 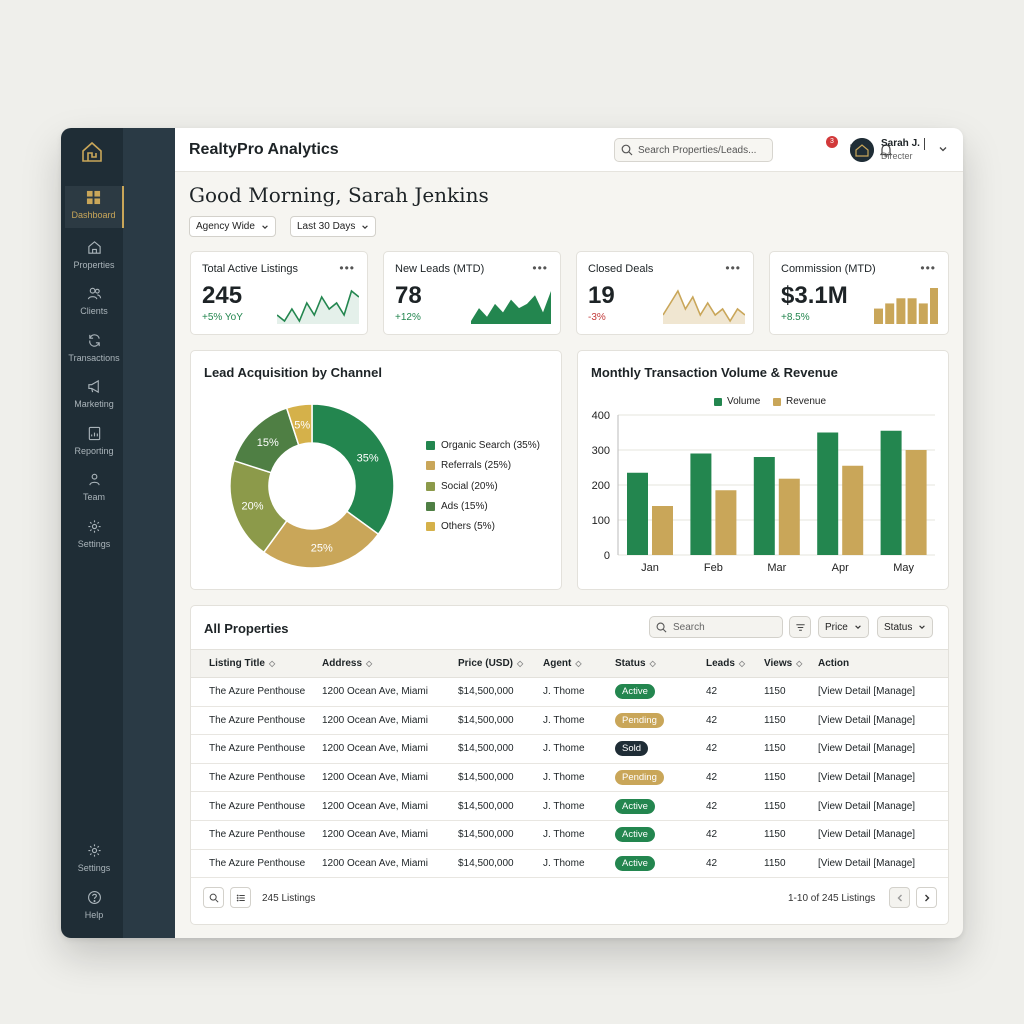 I want to click on column-header: Address ◇, so click(x=390, y=663).